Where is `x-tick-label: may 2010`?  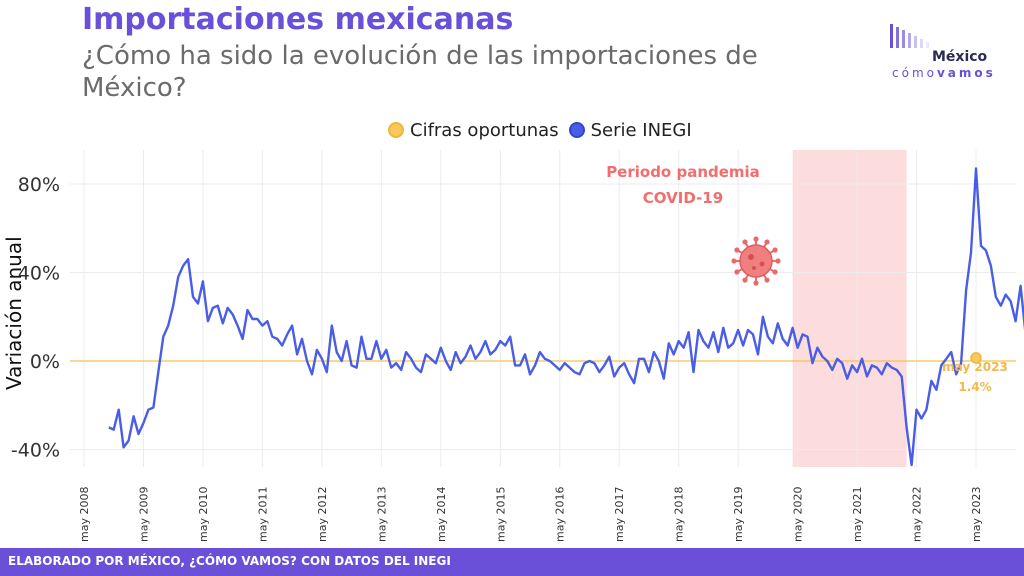
x-tick-label: may 2010 is located at coordinates (203, 514).